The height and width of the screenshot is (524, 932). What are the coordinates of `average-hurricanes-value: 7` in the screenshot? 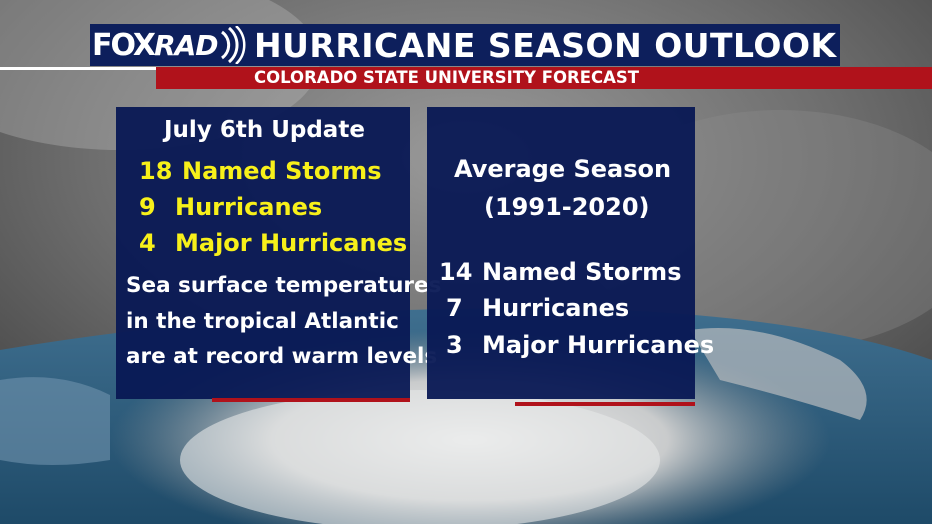 It's located at (454, 308).